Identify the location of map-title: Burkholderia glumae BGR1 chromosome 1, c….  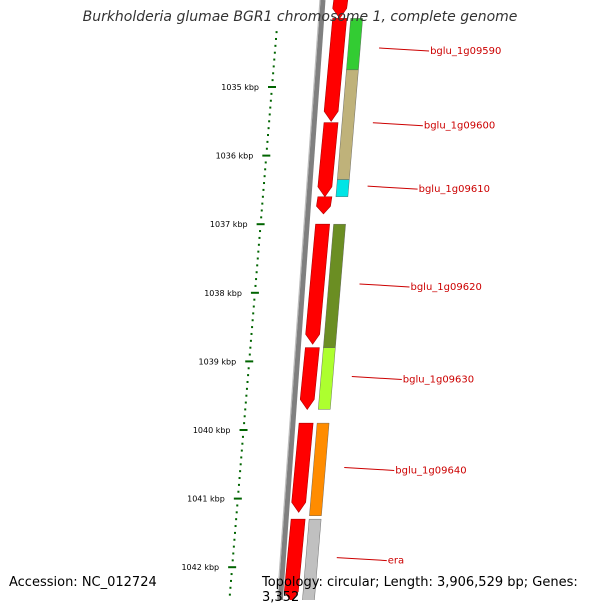
(300, 17).